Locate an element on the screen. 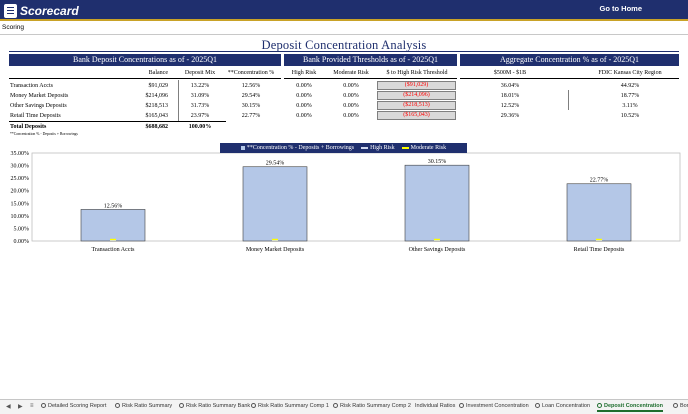 This screenshot has width=688, height=414. total-mix: 100.00% is located at coordinates (200, 127).